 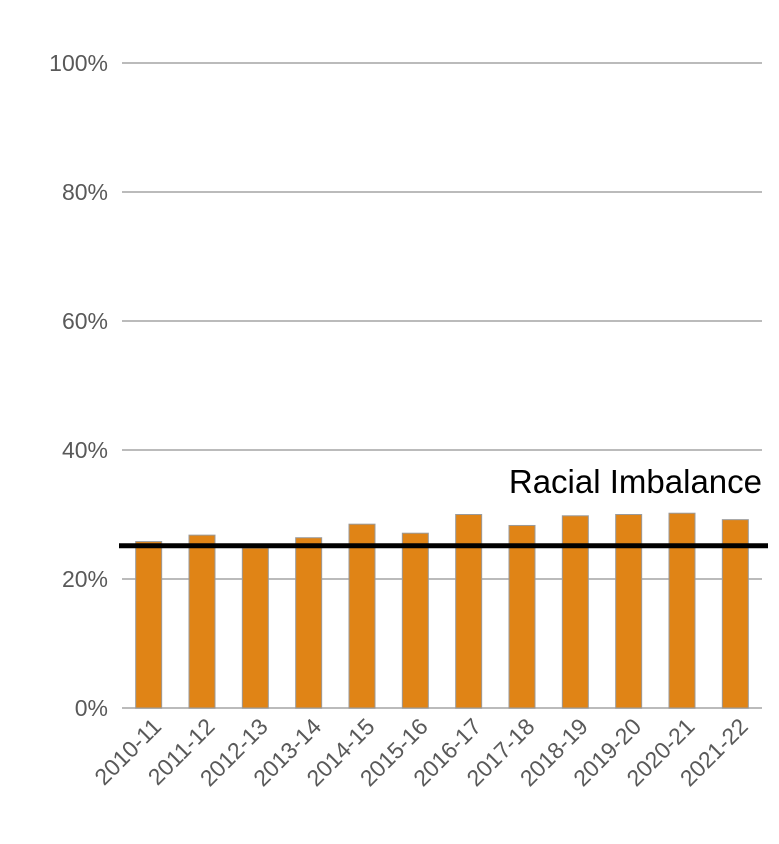 What do you see at coordinates (78, 385) in the screenshot?
I see `y-axis-tick-labels: 0% 20% 40% 60% 80% 100%` at bounding box center [78, 385].